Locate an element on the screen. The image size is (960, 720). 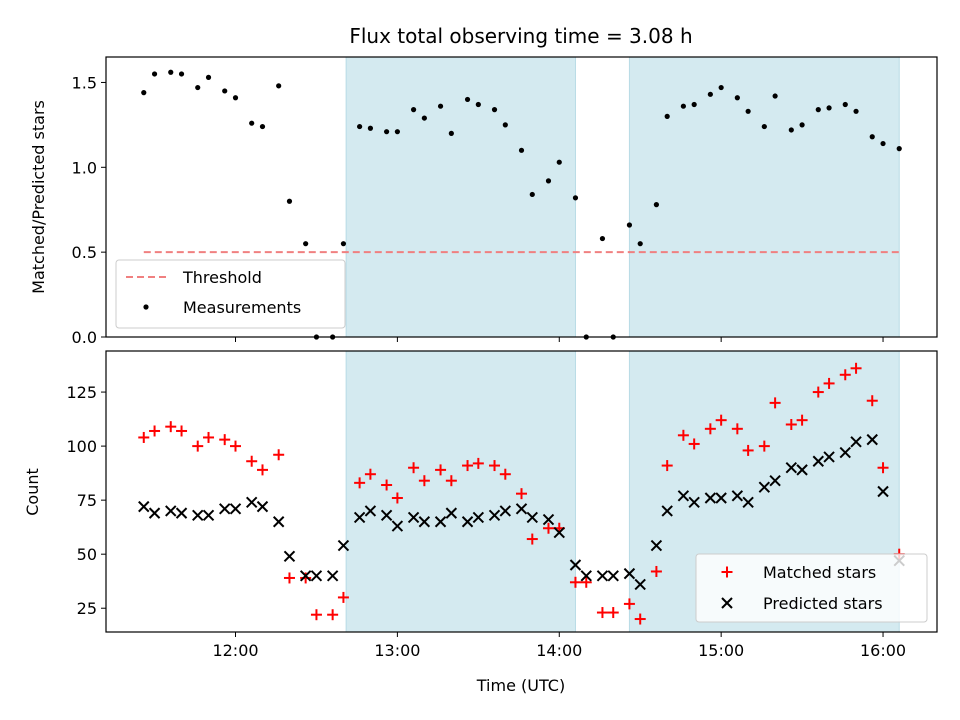
top-legend-box is located at coordinates (230, 294).